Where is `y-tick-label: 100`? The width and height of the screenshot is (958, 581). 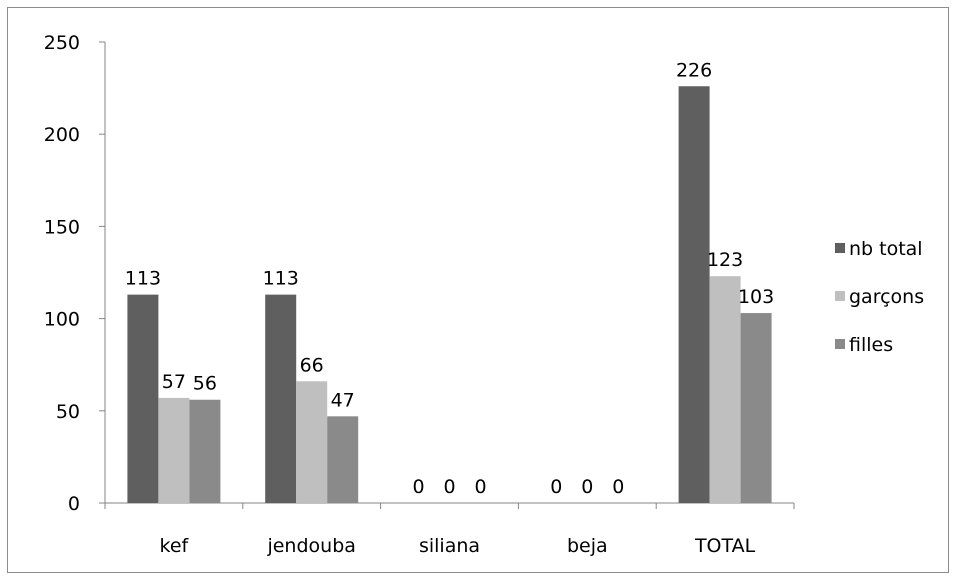 y-tick-label: 100 is located at coordinates (62, 320).